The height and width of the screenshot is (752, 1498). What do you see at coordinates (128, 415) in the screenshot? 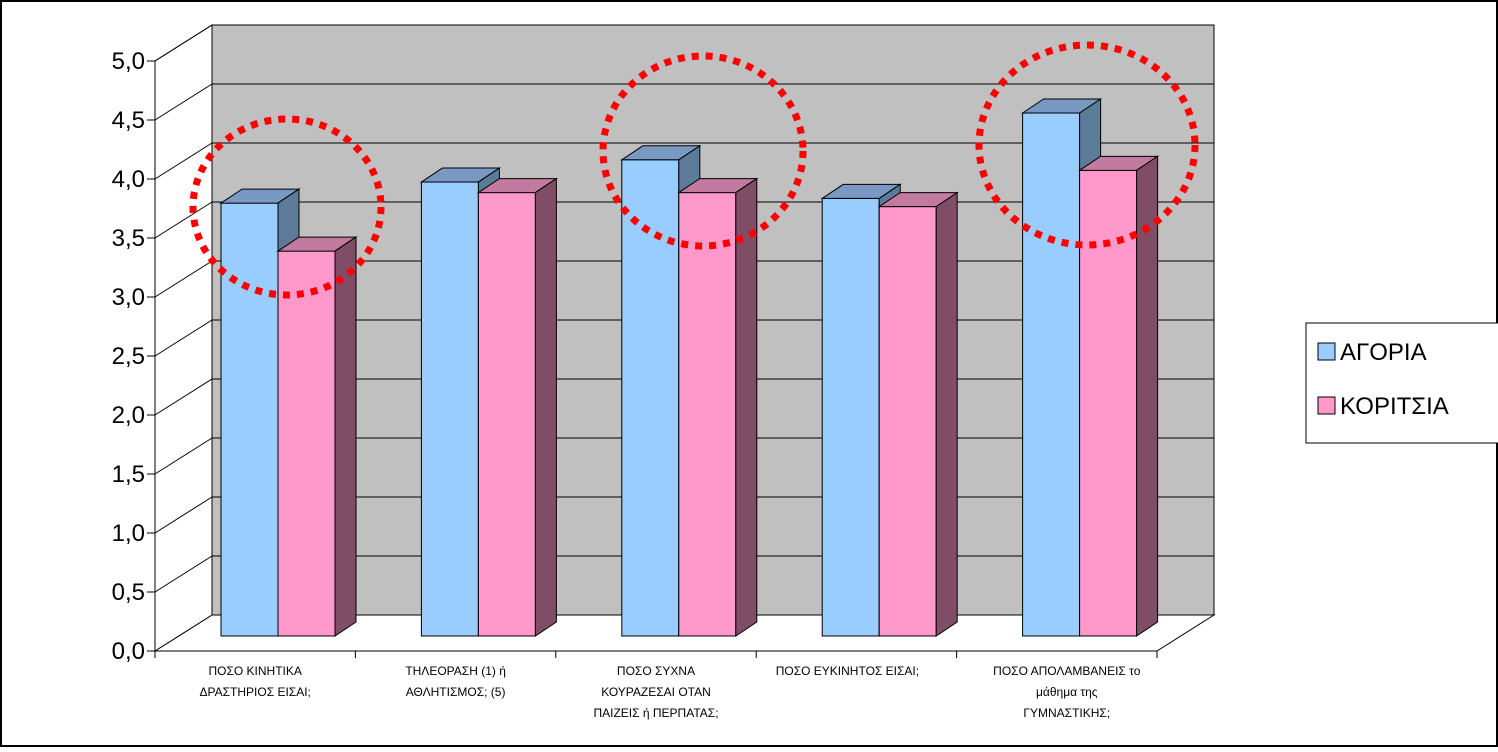
I see `y-tick-label: 2,0` at bounding box center [128, 415].